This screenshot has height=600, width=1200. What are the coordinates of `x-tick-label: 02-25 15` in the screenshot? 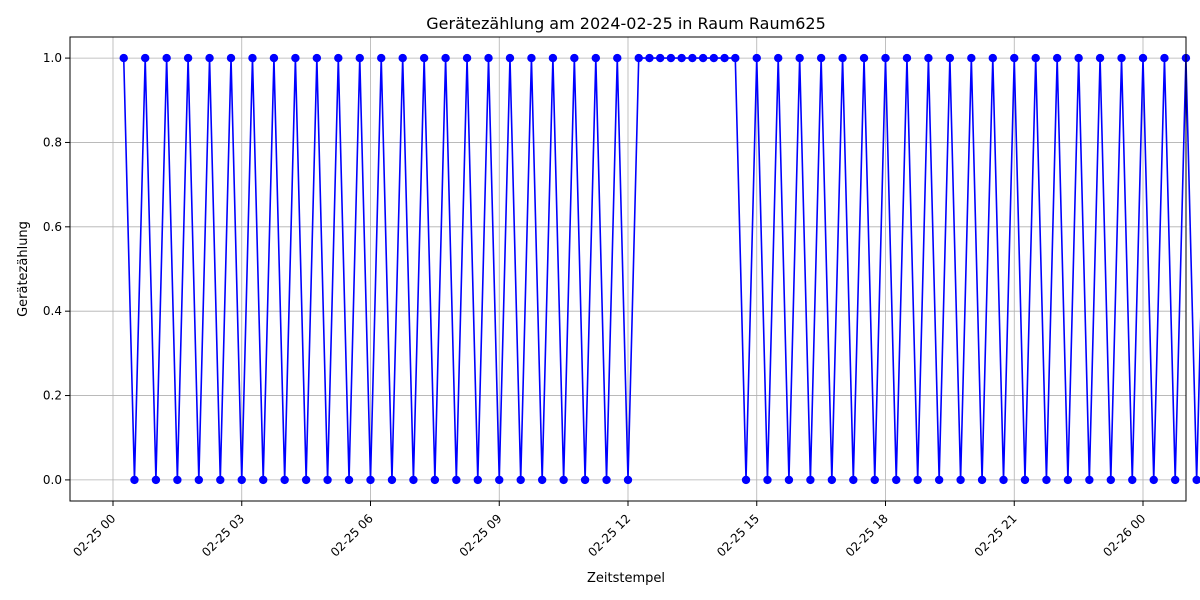 It's located at (738, 535).